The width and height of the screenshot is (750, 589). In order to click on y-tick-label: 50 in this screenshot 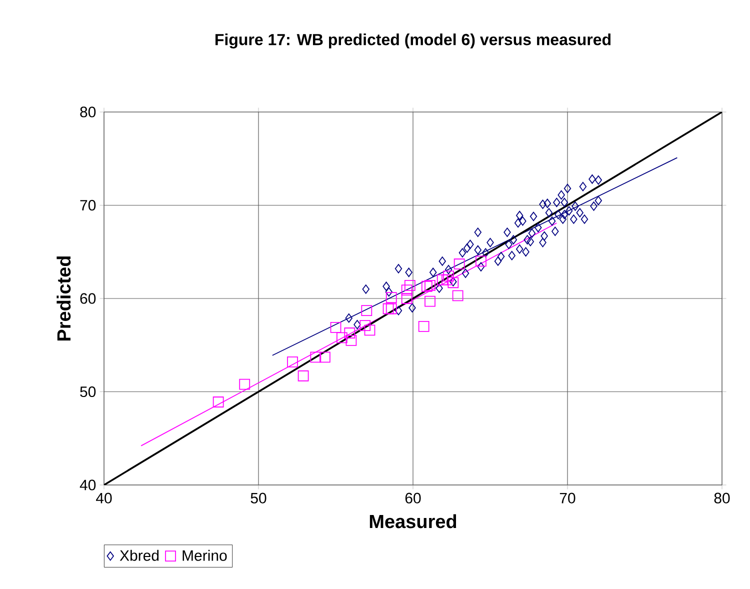, I will do `click(88, 392)`.